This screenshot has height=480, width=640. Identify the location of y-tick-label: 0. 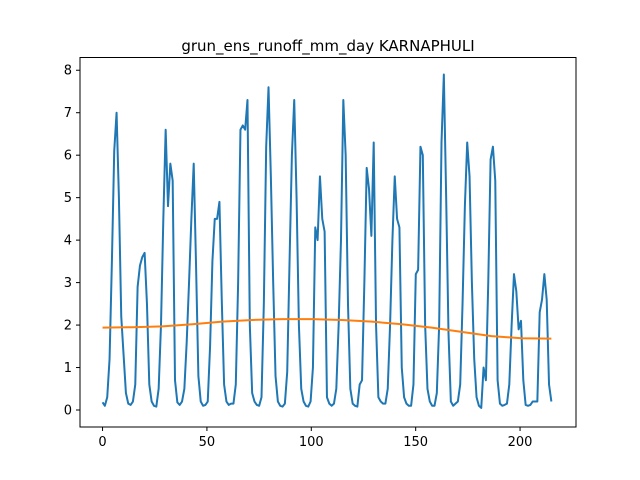
(68, 411).